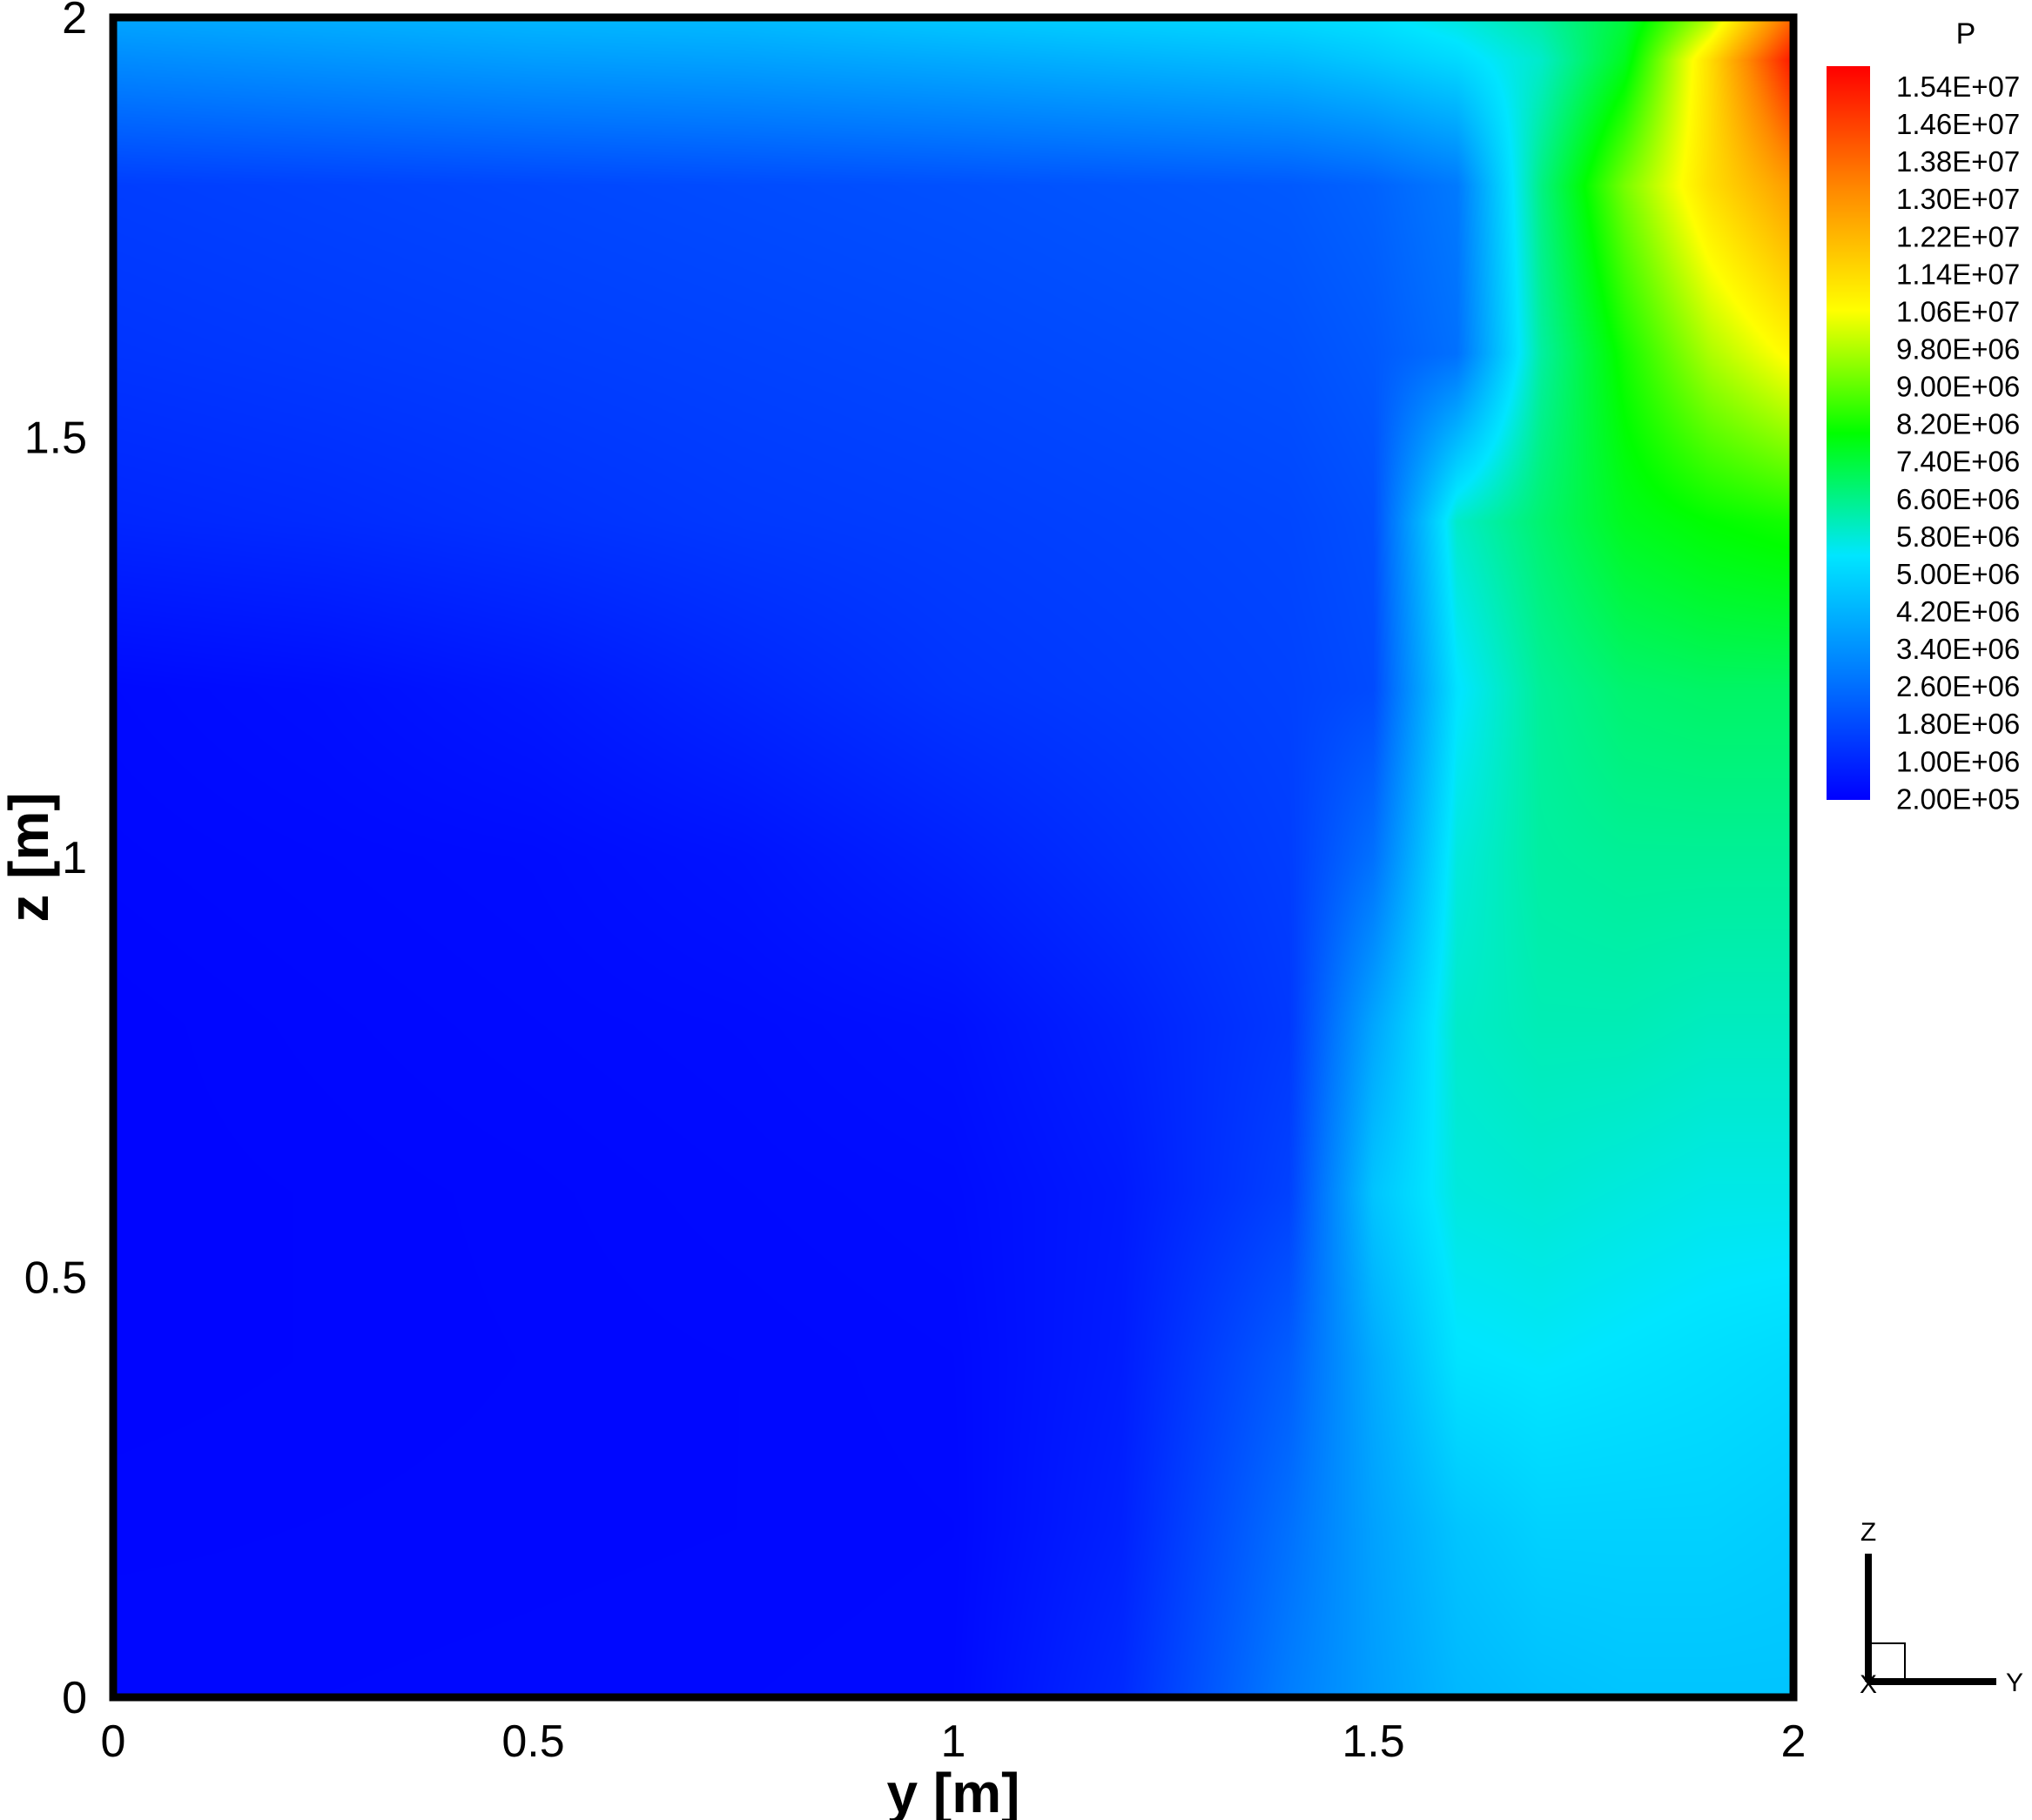 Image resolution: width=2032 pixels, height=1820 pixels. Describe the element at coordinates (1958, 311) in the screenshot. I see `colorbar-level-label: 1.06E+07` at that location.